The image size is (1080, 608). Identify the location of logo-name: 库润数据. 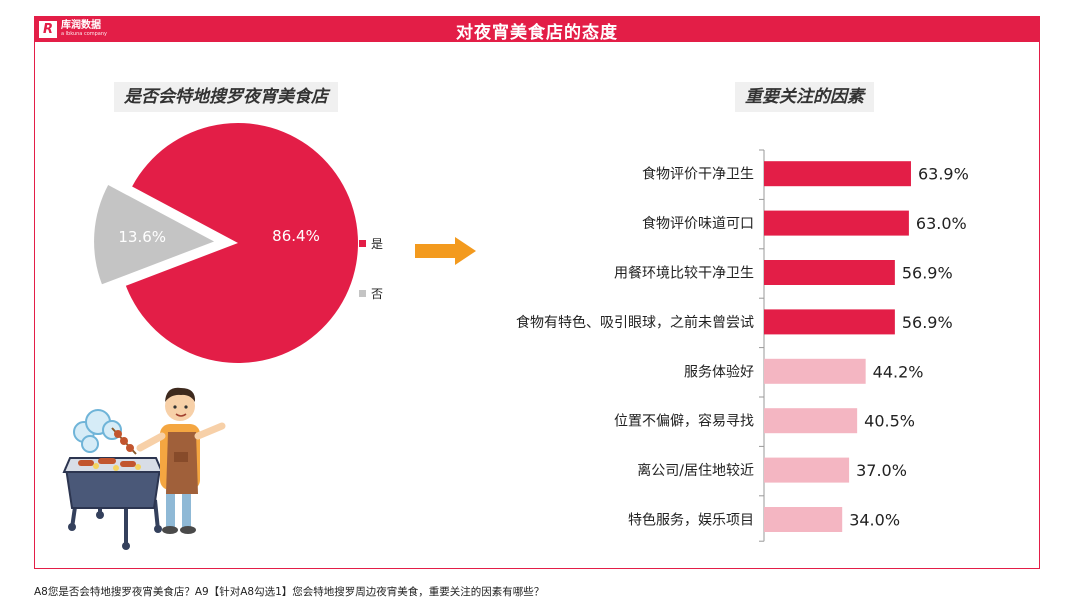
(81, 25).